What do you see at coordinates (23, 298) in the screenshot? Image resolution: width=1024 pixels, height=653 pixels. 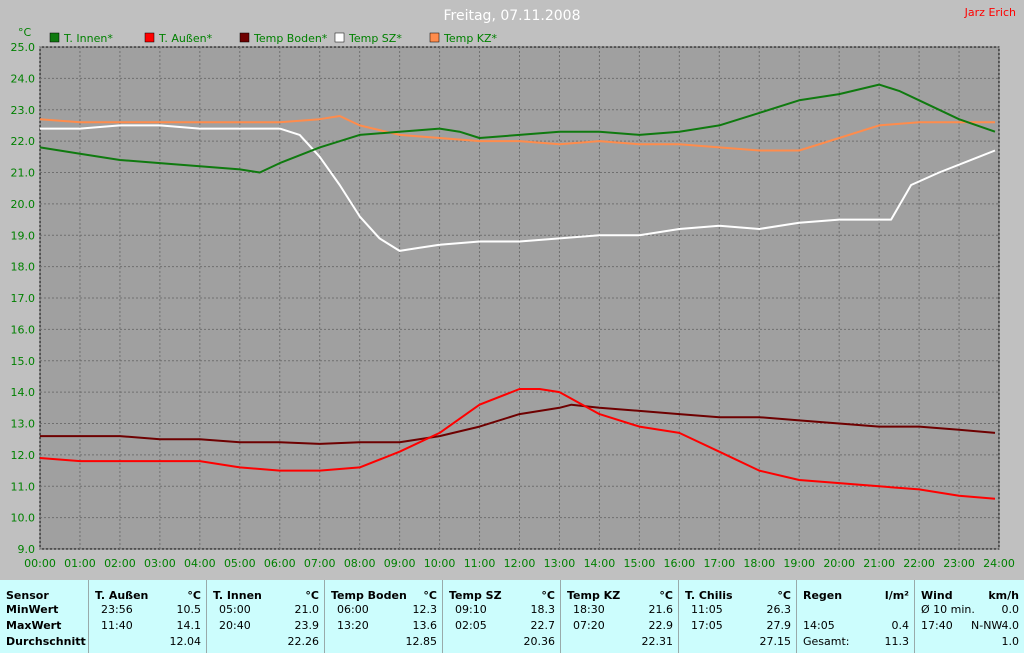 I see `y-tick-label: 17.0` at bounding box center [23, 298].